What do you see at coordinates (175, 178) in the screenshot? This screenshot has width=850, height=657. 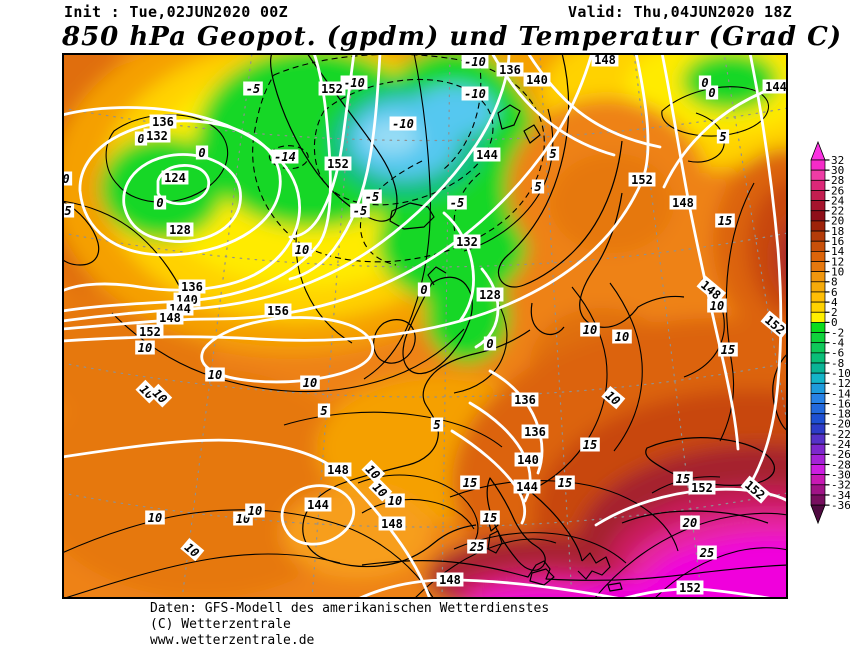 I see `svg-text: 124` at bounding box center [175, 178].